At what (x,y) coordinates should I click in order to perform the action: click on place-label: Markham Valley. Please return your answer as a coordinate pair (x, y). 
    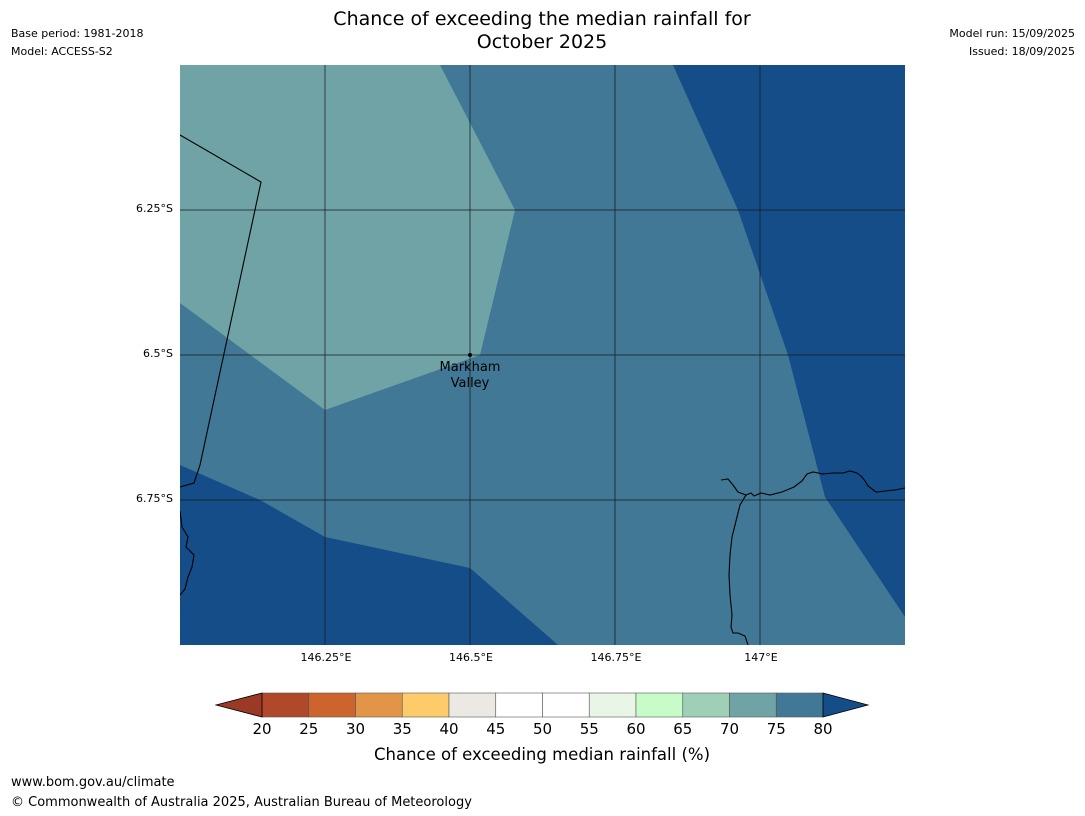
    Looking at the image, I should click on (470, 376).